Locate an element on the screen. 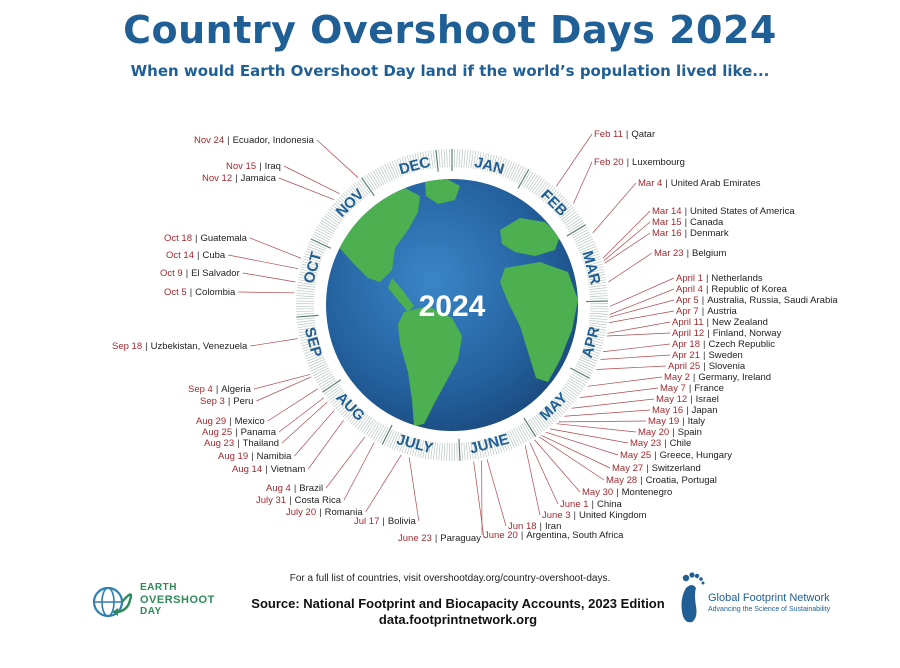 This screenshot has height=668, width=900. country-names: Spain is located at coordinates (689, 432).